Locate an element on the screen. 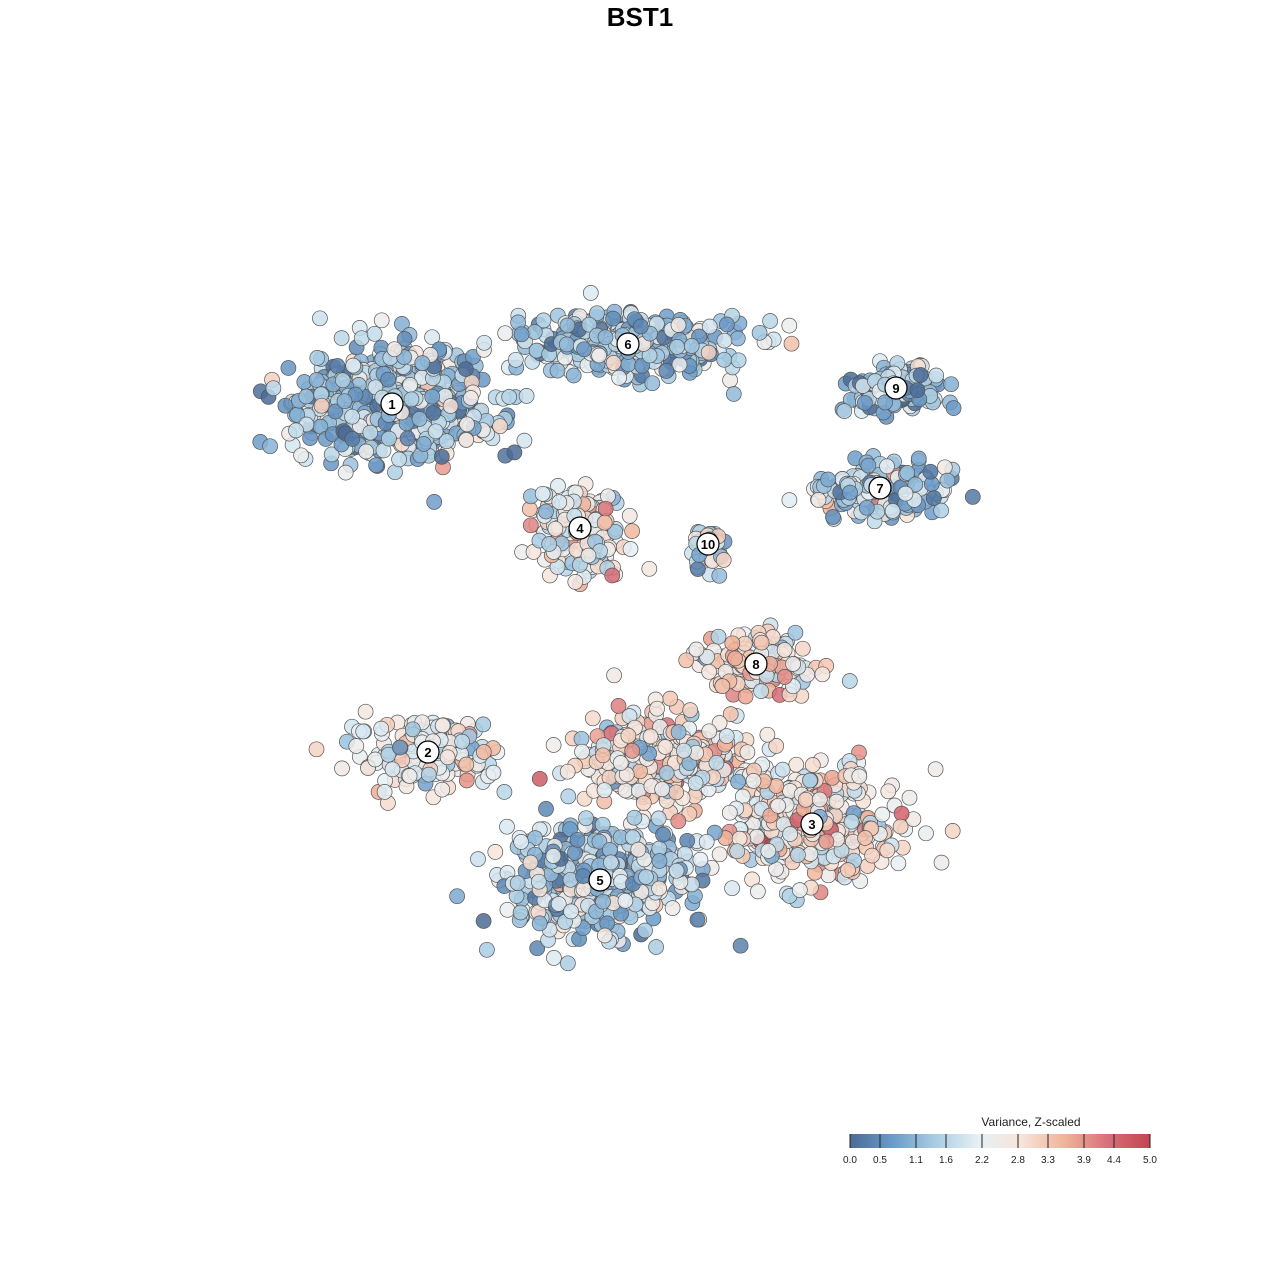  legend-colorbar is located at coordinates (1000, 1141).